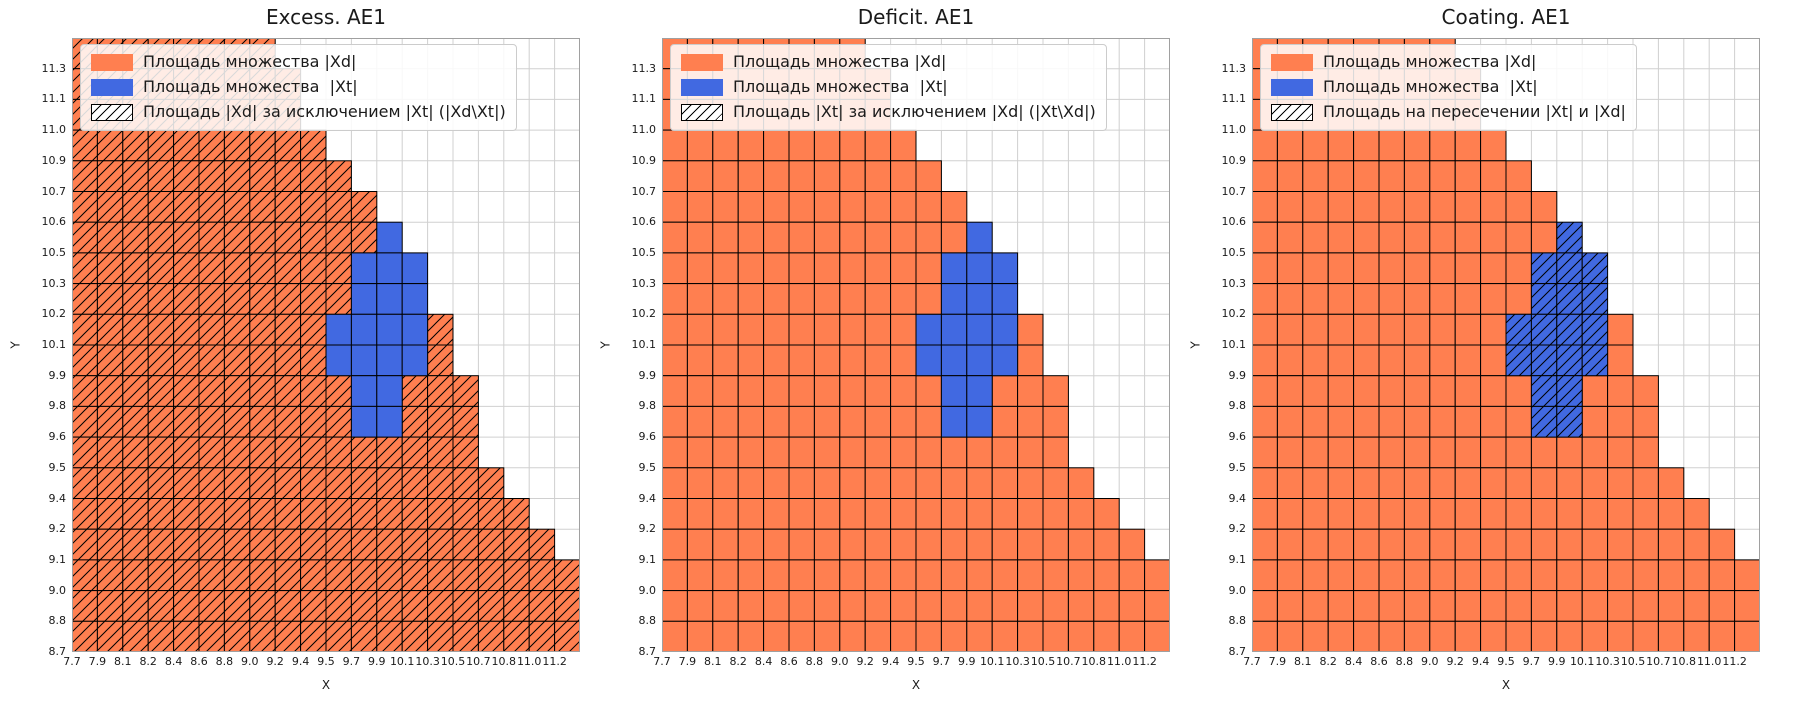 Image resolution: width=1796 pixels, height=709 pixels. I want to click on x-tick-label: 10.5, so click(1043, 661).